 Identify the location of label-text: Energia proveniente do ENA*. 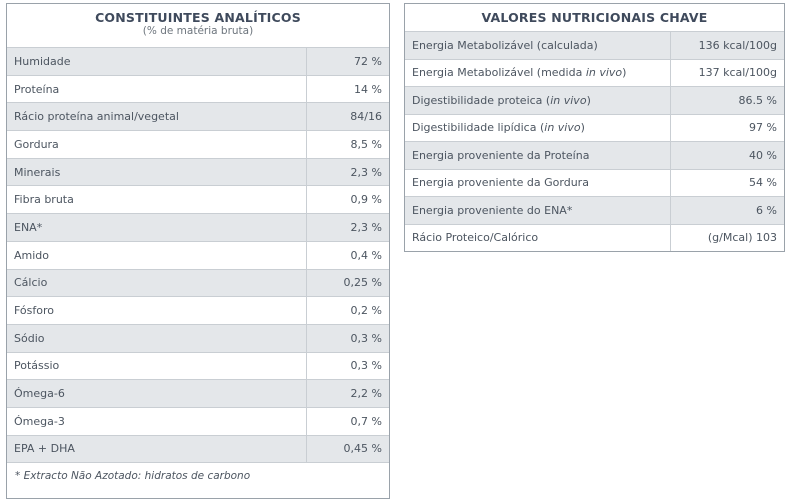
(492, 210).